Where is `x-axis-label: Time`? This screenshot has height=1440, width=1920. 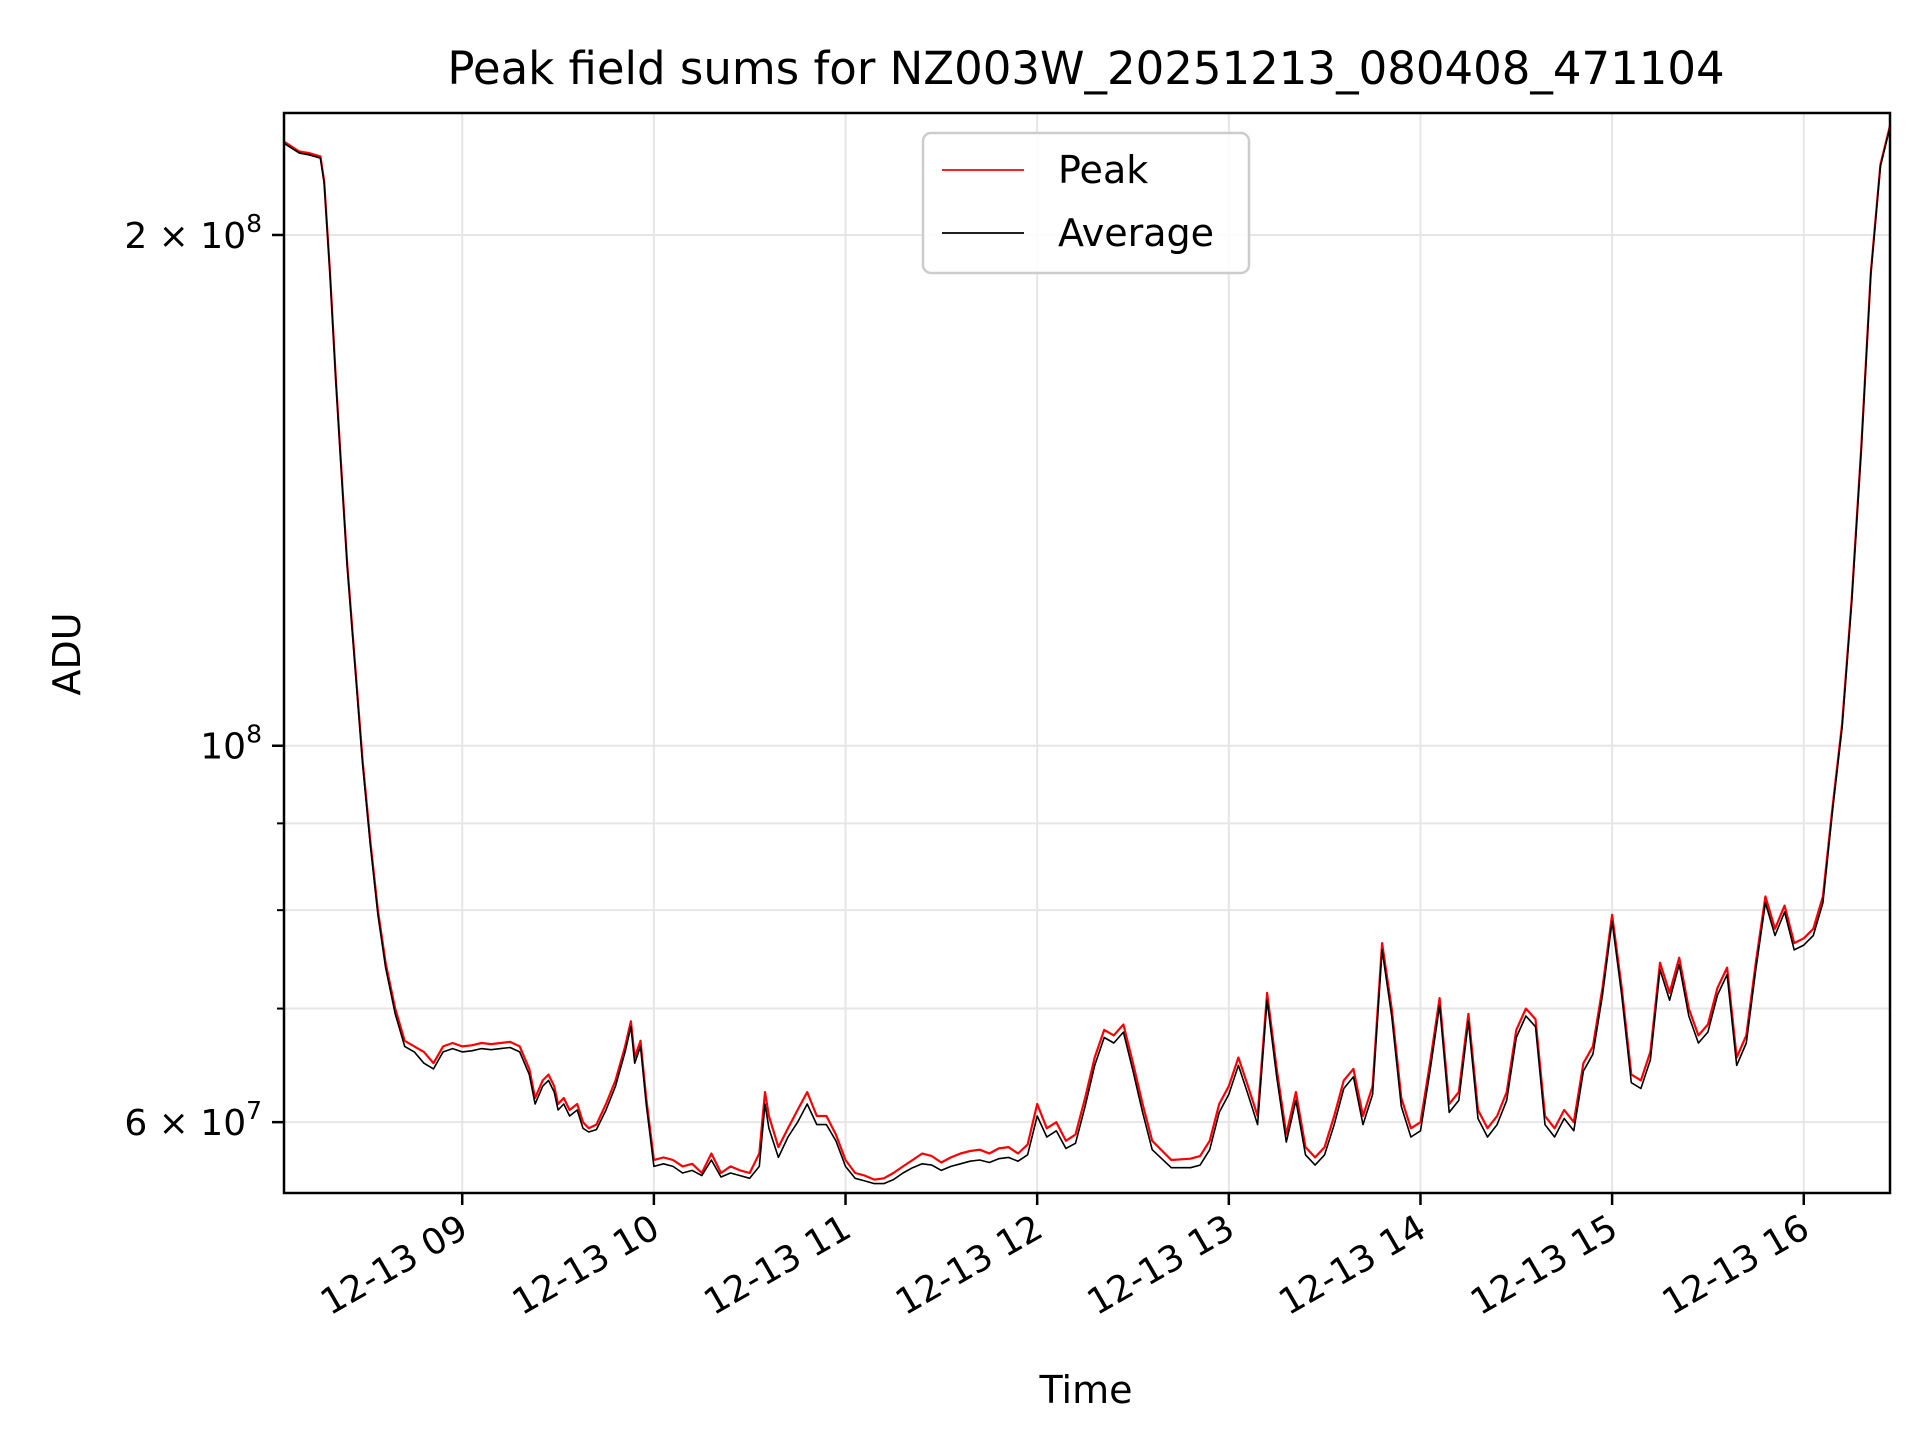
x-axis-label: Time is located at coordinates (1086, 1390).